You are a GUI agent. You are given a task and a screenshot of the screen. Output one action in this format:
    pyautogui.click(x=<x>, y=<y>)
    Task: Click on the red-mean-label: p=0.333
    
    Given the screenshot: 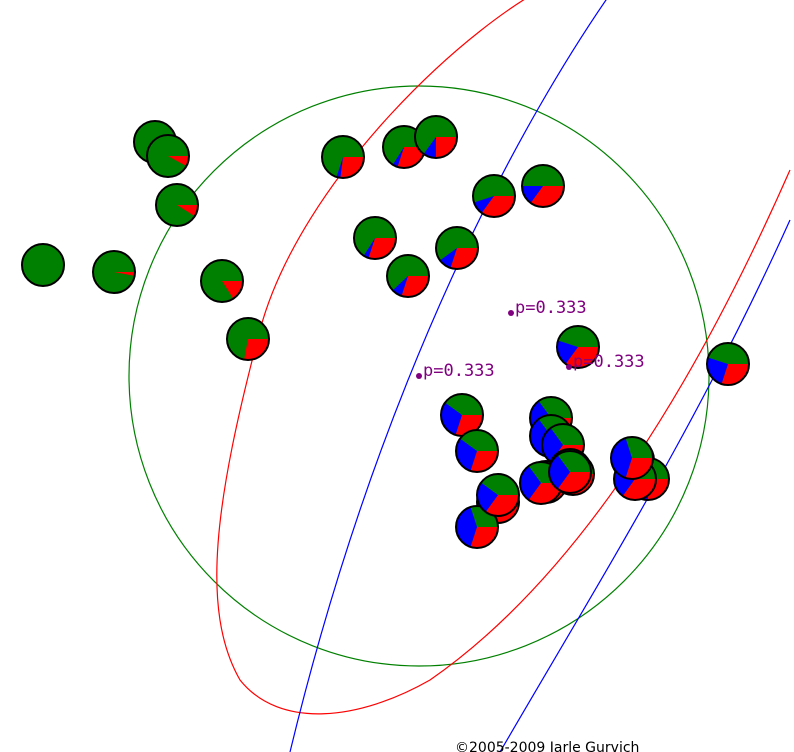 What is the action you would take?
    pyautogui.click(x=459, y=371)
    